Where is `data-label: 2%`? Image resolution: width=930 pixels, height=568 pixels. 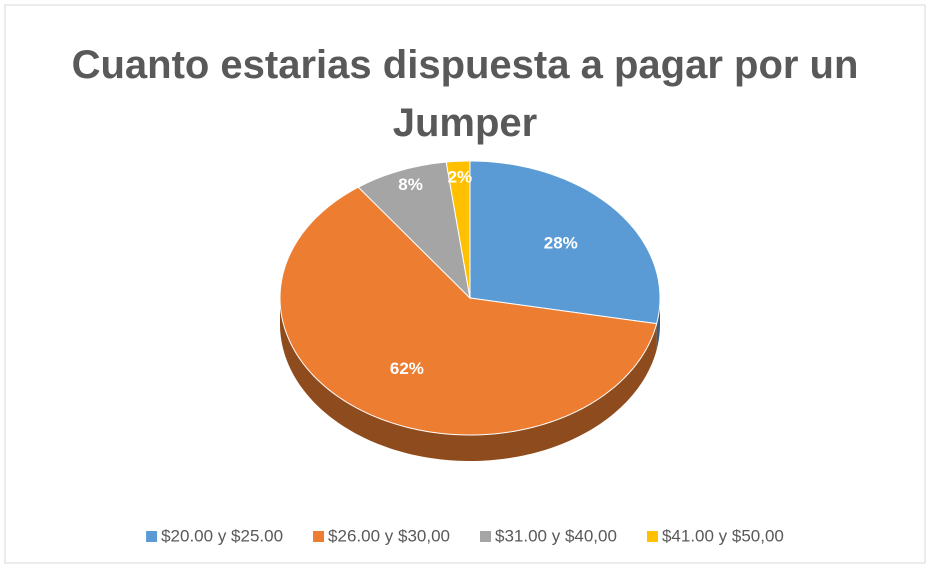
data-label: 2% is located at coordinates (460, 176).